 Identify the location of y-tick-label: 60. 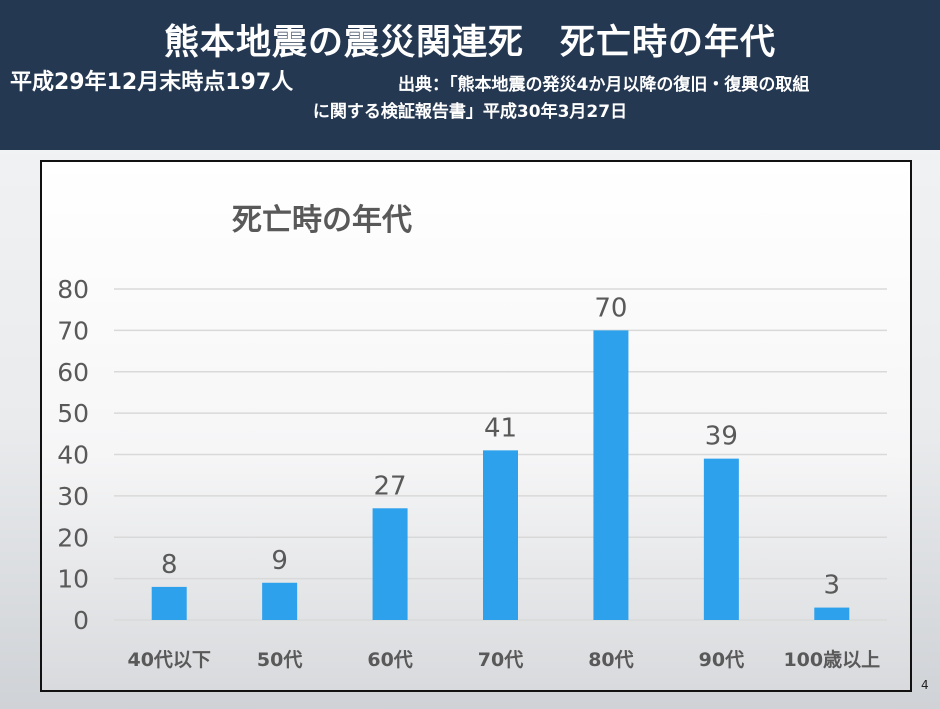
(73, 372).